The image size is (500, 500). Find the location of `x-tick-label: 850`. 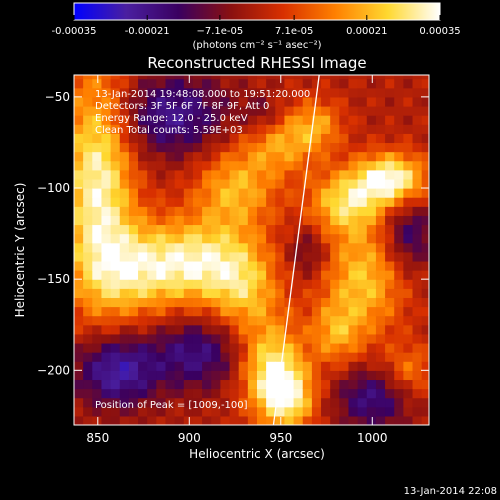

x-tick-label: 850 is located at coordinates (97, 438).